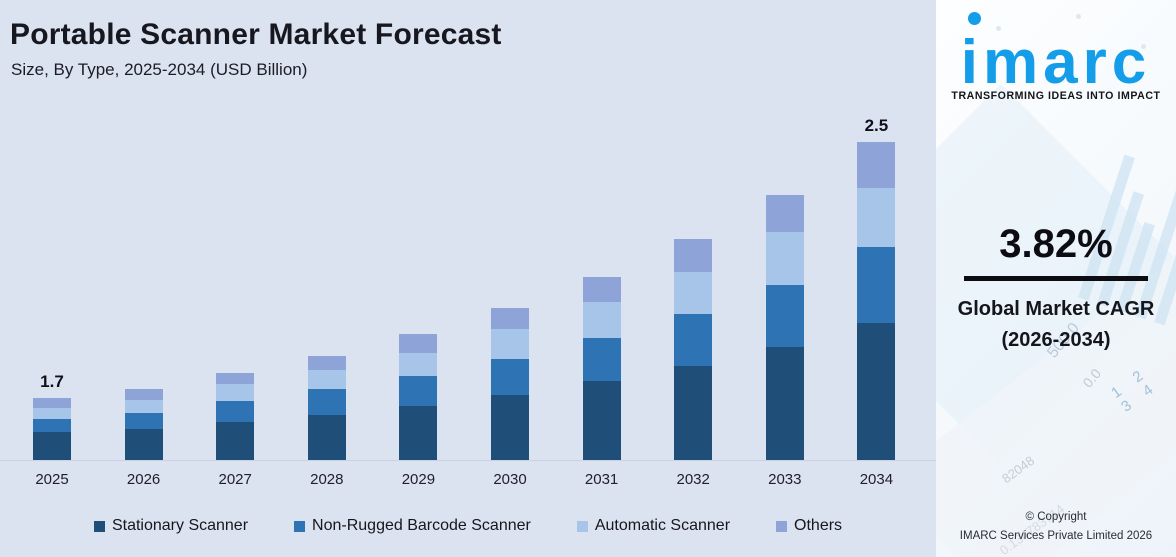 This screenshot has width=1176, height=557. What do you see at coordinates (1056, 517) in the screenshot?
I see `copyright-line1: © Copyright` at bounding box center [1056, 517].